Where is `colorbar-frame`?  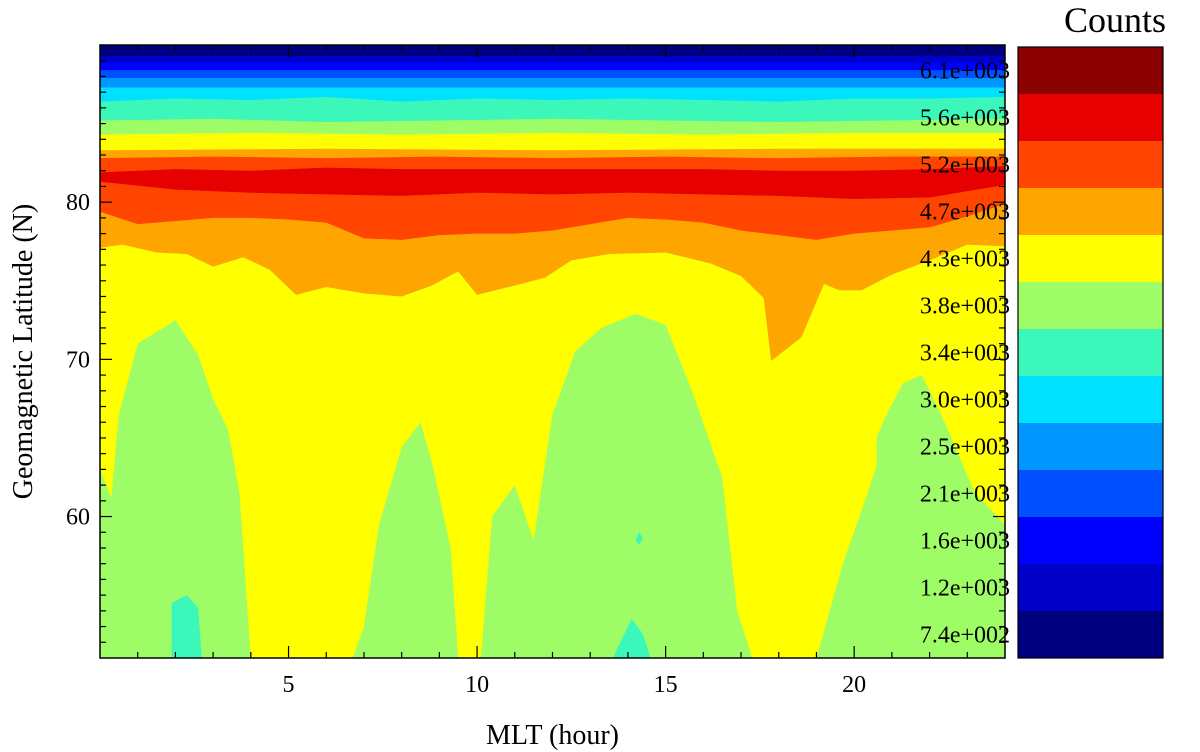
colorbar-frame is located at coordinates (1090, 352).